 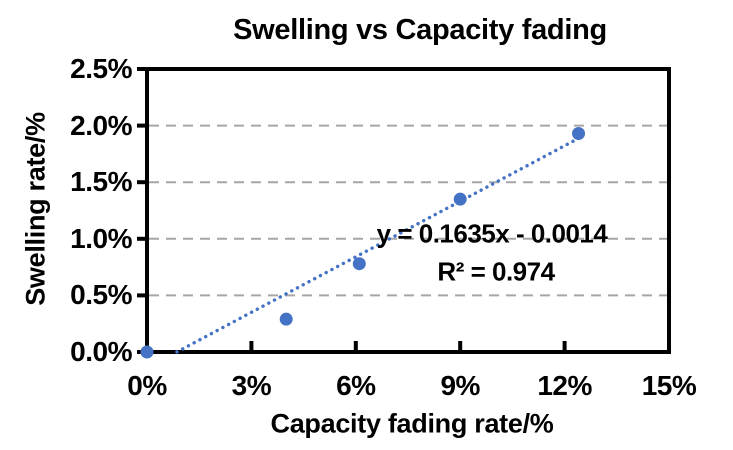 I want to click on x-tick-label: 0%, so click(x=147, y=385).